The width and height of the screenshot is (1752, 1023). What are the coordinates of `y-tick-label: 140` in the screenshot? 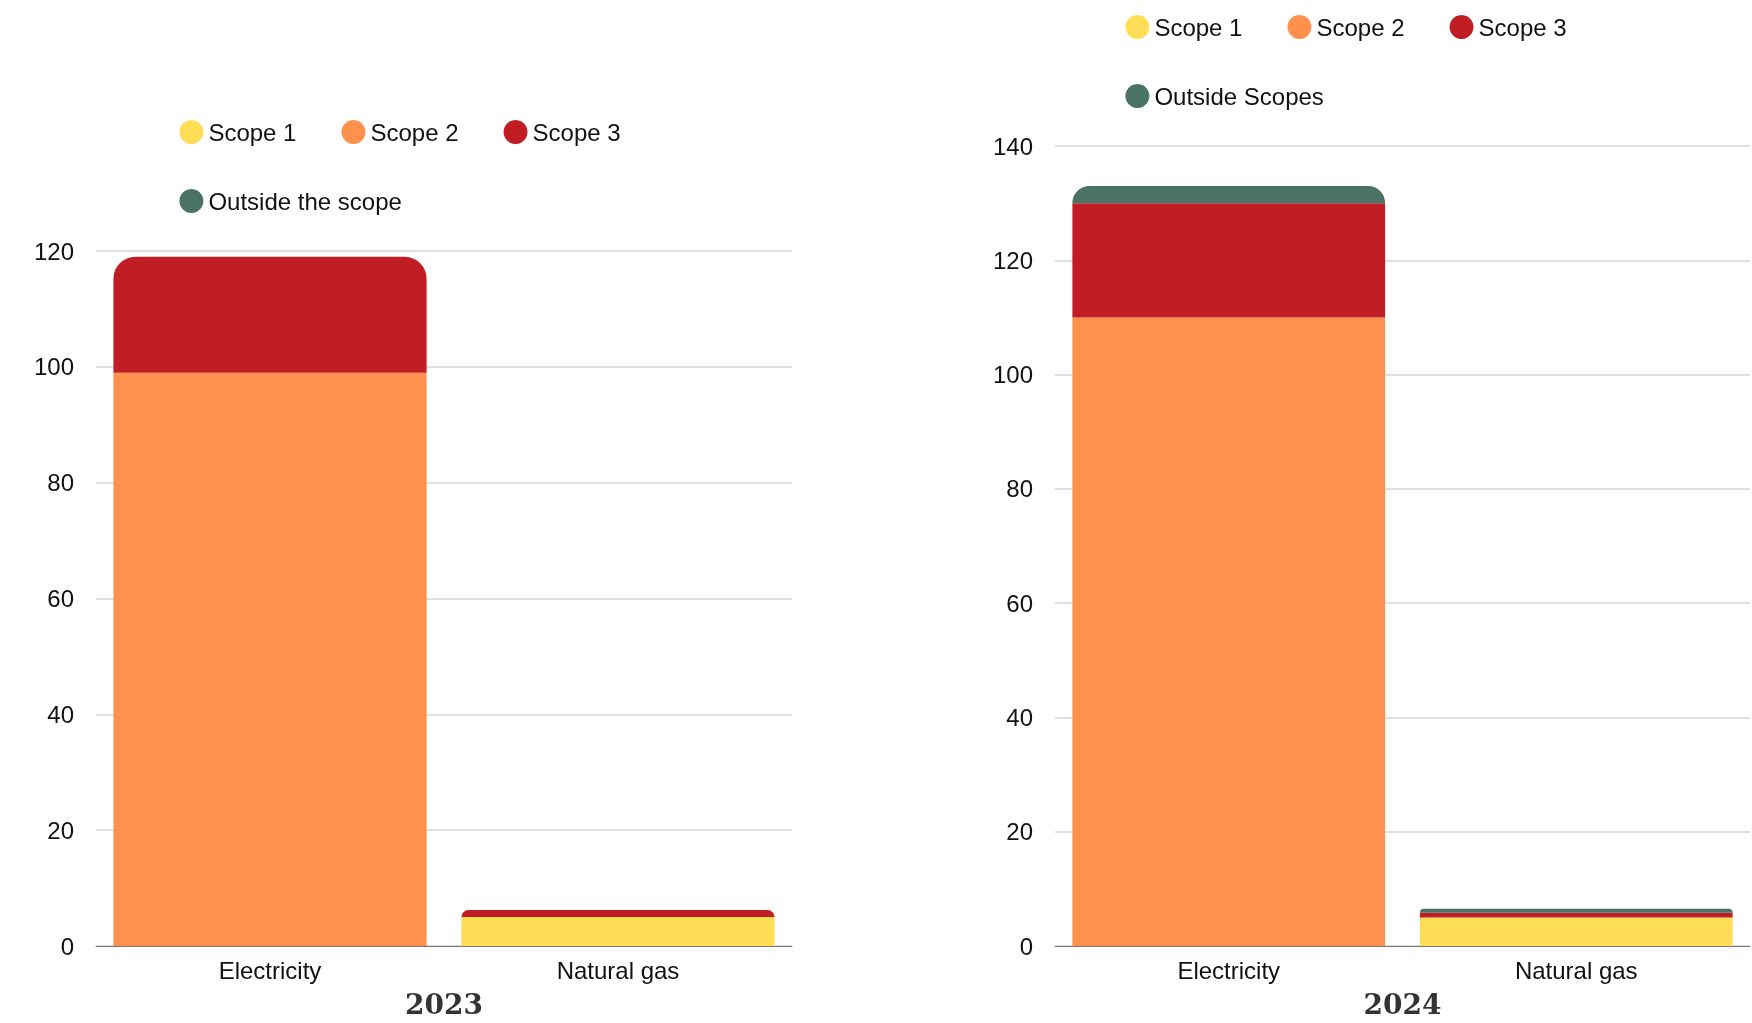 It's located at (1012, 146).